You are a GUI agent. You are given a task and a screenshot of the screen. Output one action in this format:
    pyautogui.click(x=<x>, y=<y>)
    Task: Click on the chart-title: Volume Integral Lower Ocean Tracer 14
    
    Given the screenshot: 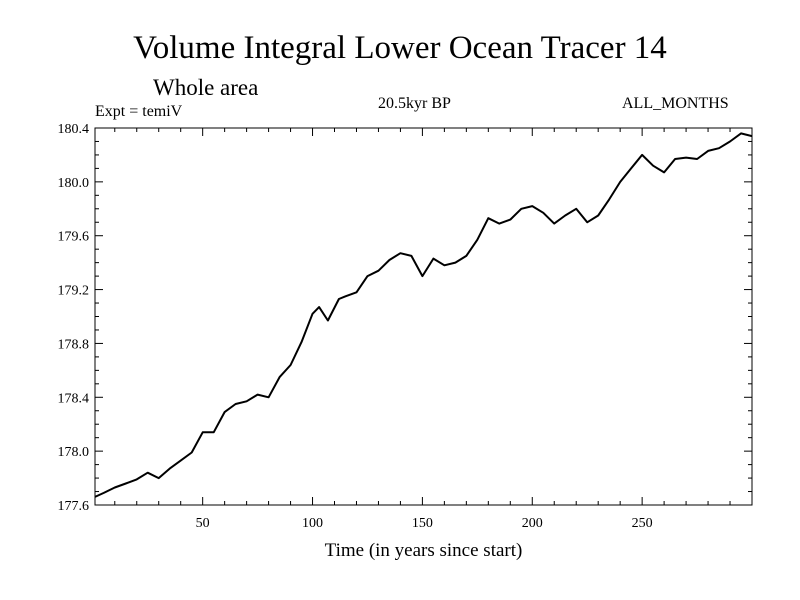 What is the action you would take?
    pyautogui.click(x=400, y=48)
    